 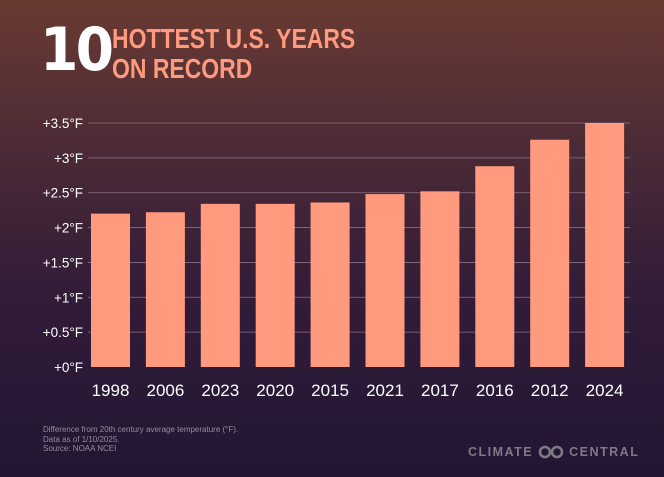 What do you see at coordinates (63, 123) in the screenshot?
I see `y-tick-label: +3.5°F` at bounding box center [63, 123].